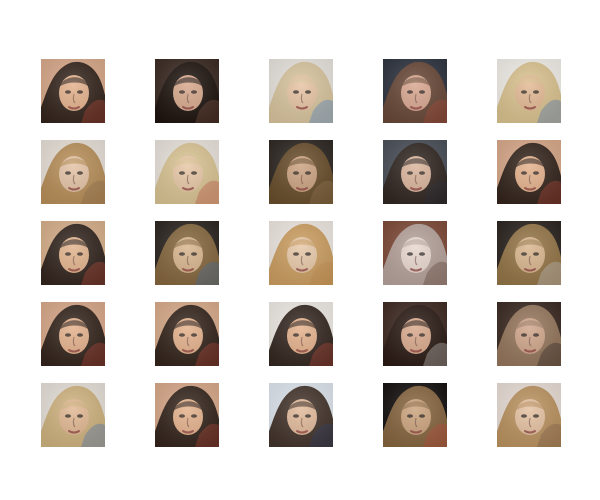 This screenshot has height=500, width=600. What do you see at coordinates (301, 91) in the screenshot?
I see `face-thumbnail-r1-c3` at bounding box center [301, 91].